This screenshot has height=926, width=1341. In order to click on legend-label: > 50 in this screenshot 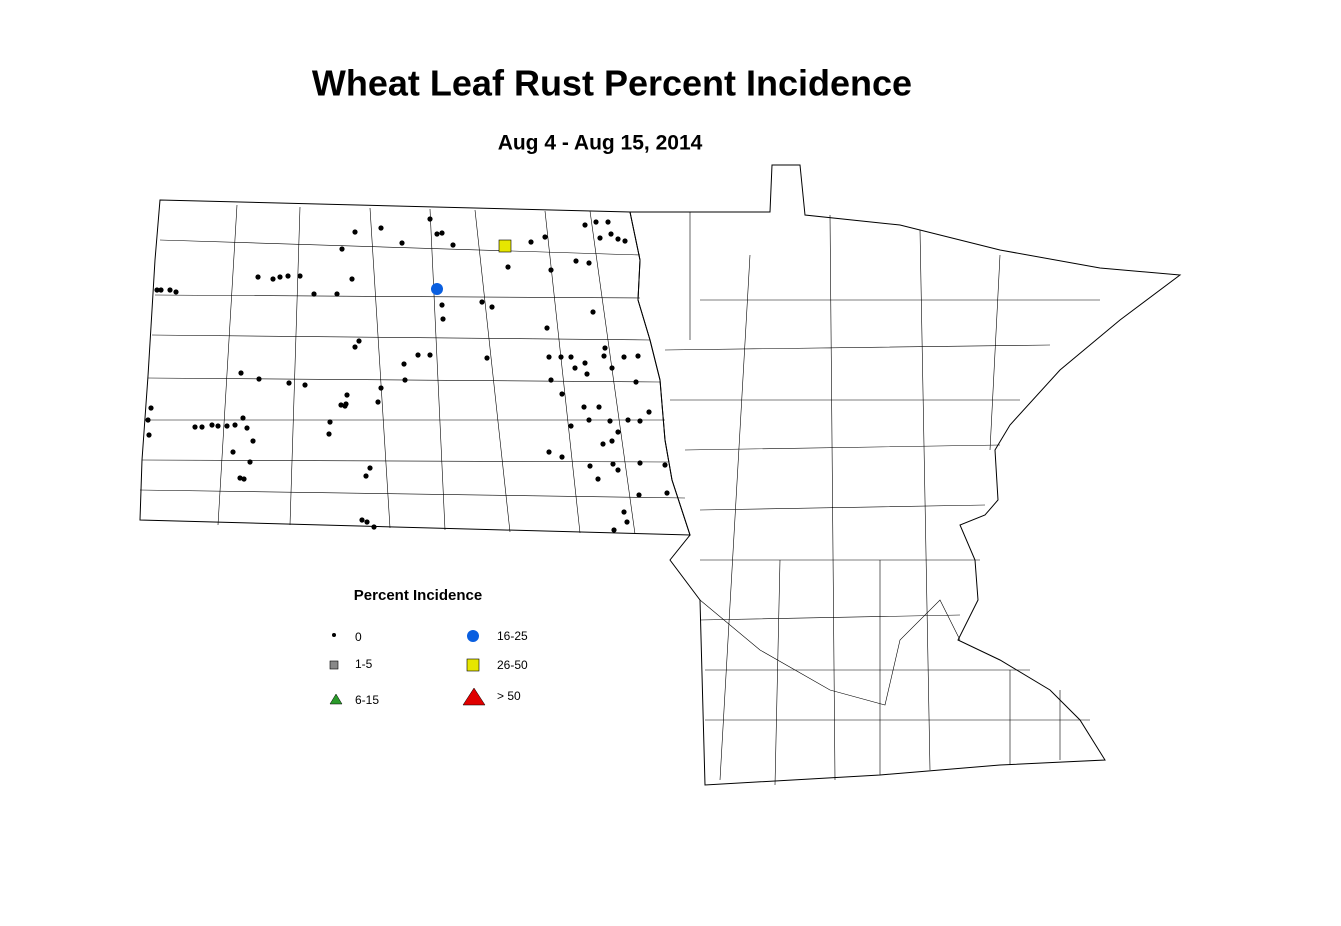, I will do `click(509, 696)`.